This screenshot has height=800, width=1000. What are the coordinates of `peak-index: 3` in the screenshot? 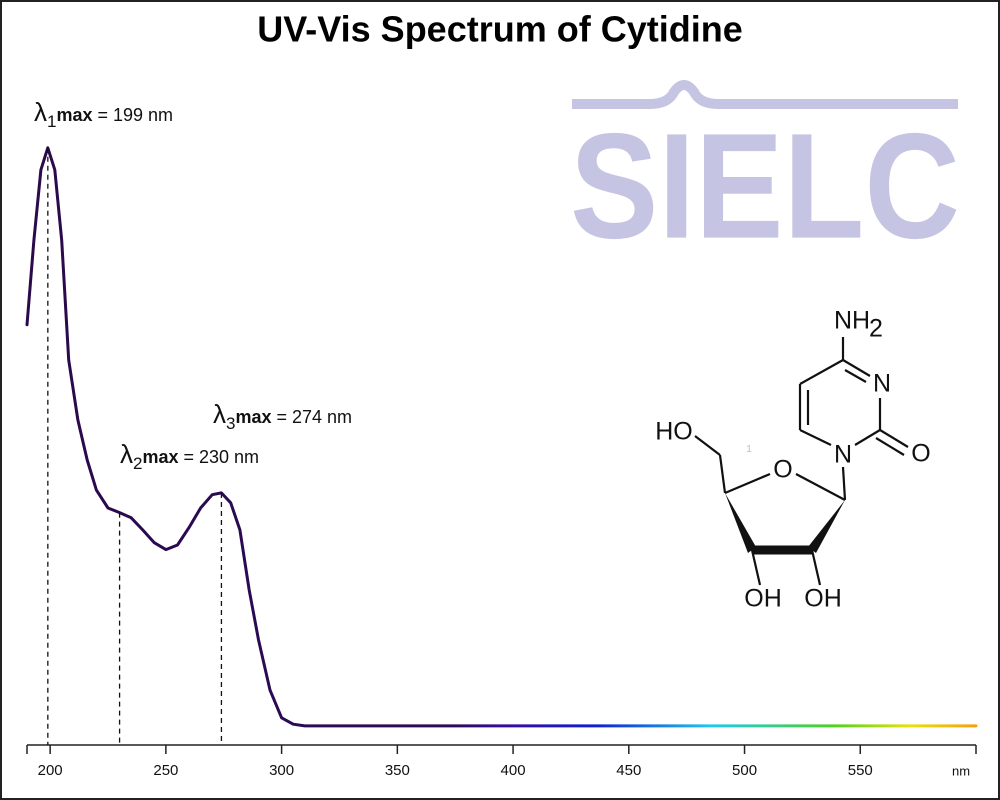 It's located at (230, 423).